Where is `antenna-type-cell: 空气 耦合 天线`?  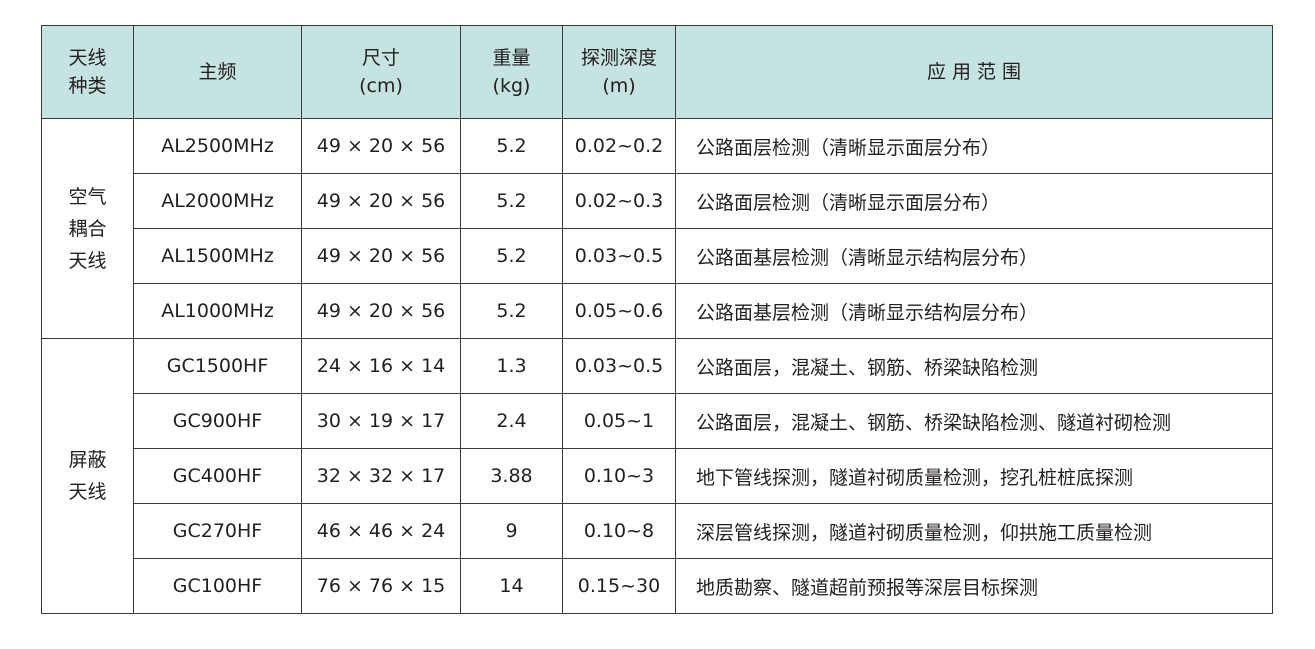
antenna-type-cell: 空气 耦合 天线 is located at coordinates (87, 228).